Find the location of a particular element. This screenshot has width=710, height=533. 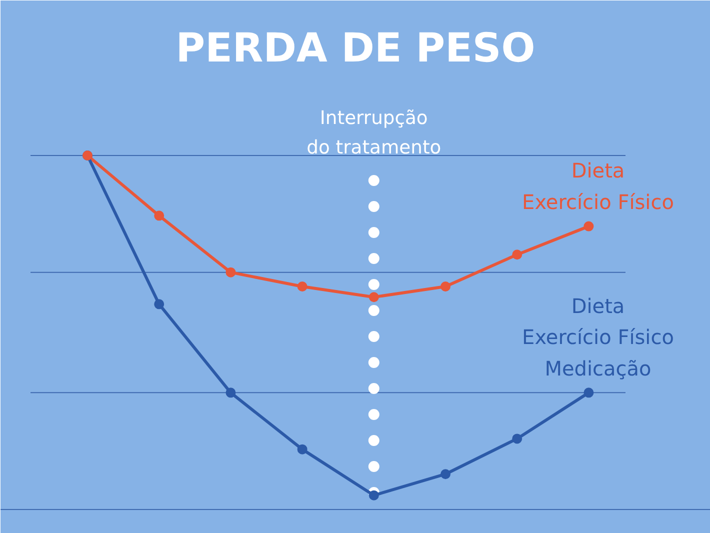

chart-title: PERDA DE PESO is located at coordinates (356, 49).